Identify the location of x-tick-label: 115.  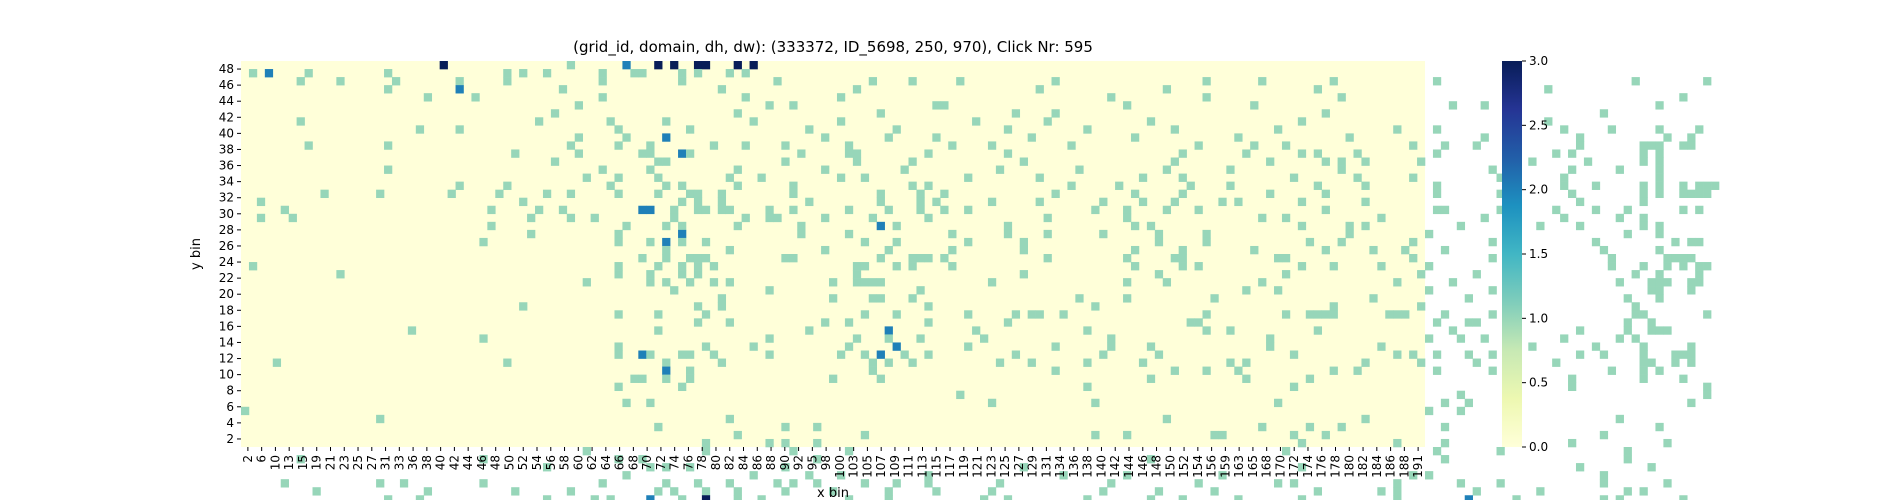
(936, 466).